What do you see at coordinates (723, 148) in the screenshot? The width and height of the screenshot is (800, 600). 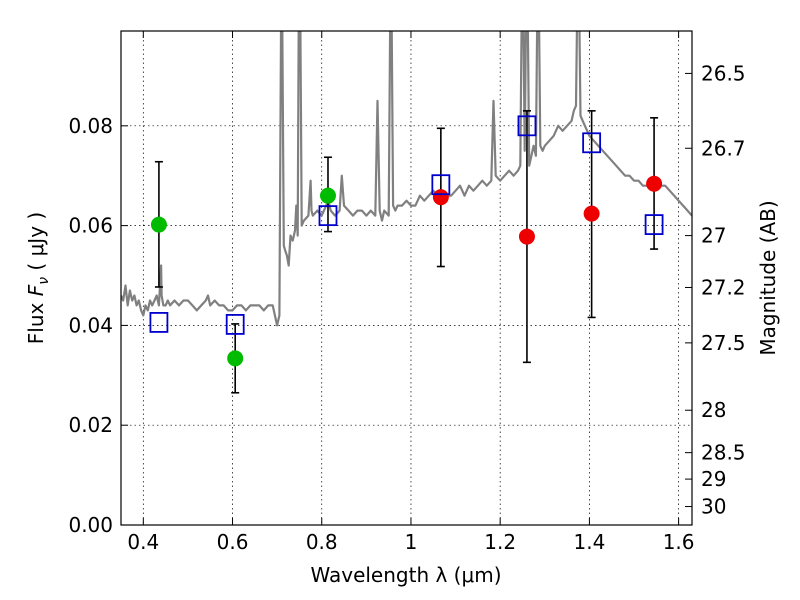 I see `y2-tick-label: 26.7` at bounding box center [723, 148].